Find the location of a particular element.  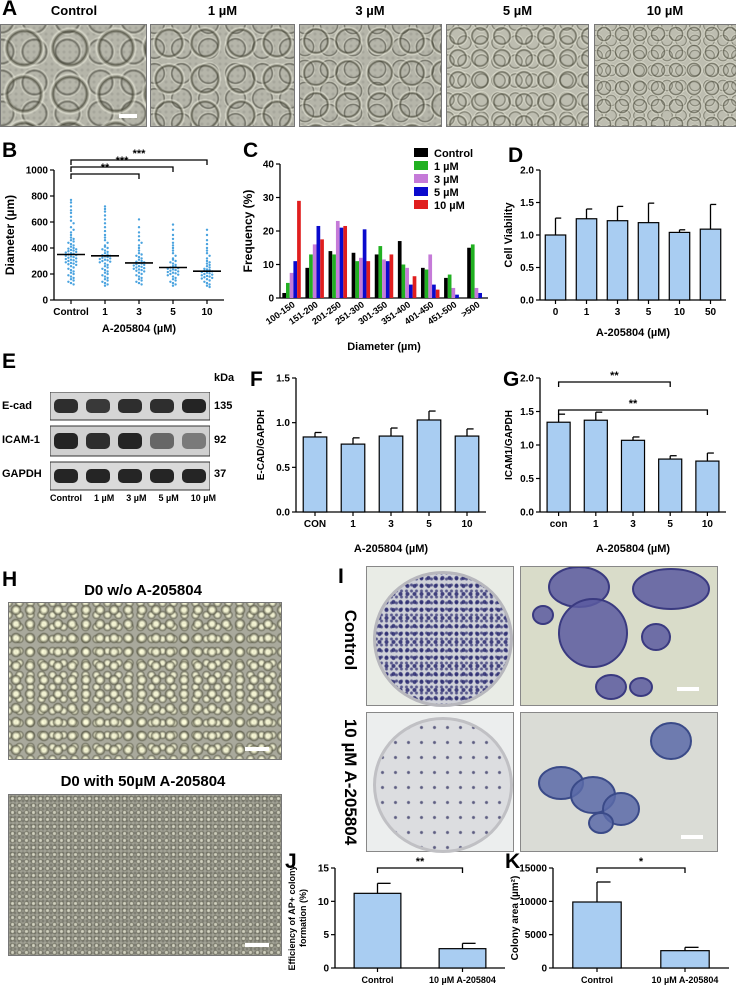

x-tick-label: 5 is located at coordinates (173, 312).